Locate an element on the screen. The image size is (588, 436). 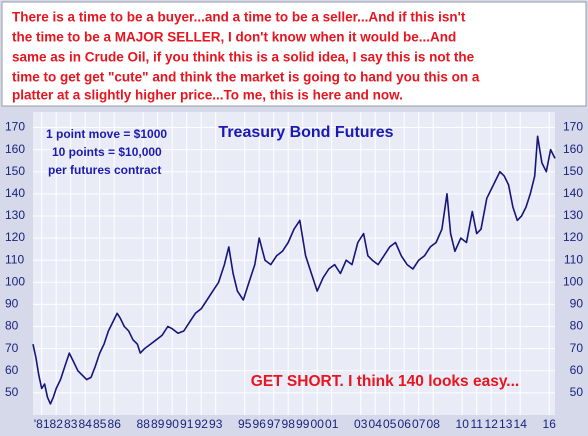
y2-tick-label: 60 is located at coordinates (577, 370).